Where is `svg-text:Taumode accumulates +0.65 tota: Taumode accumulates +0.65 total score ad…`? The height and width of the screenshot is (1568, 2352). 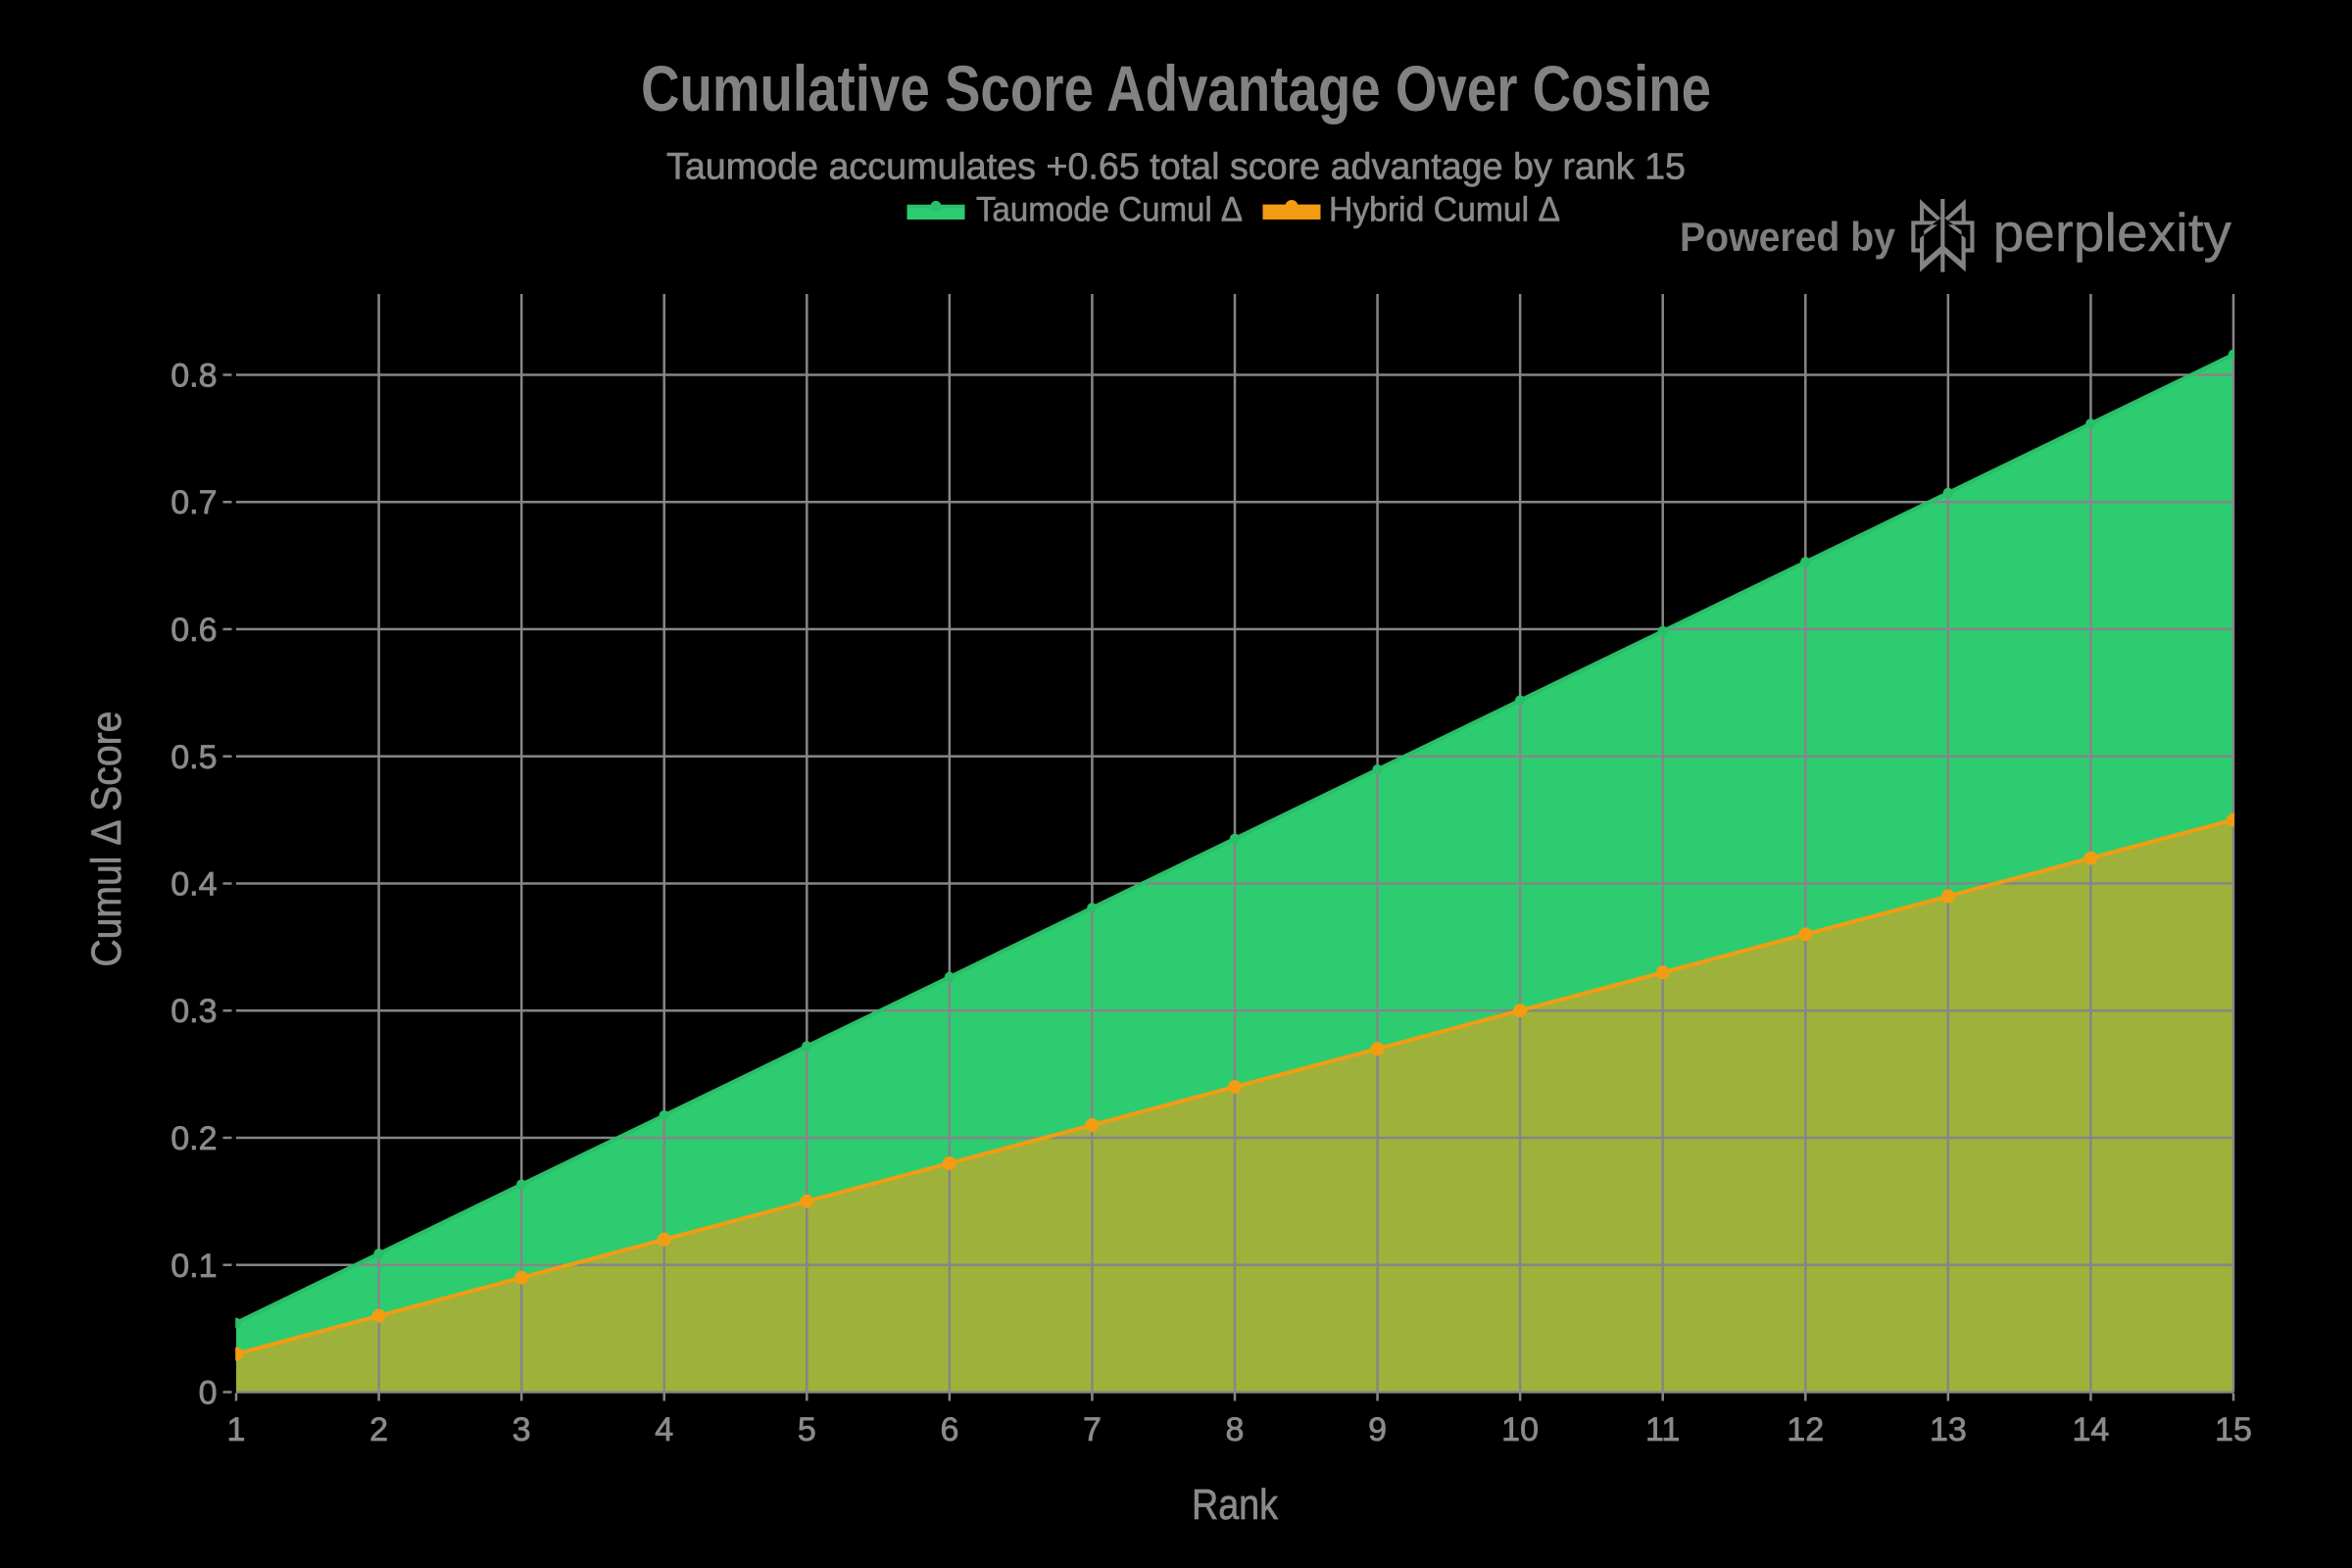 svg-text:Taumode accumulates +0.65 tota: Taumode accumulates +0.65 total score ad… is located at coordinates (1176, 167).